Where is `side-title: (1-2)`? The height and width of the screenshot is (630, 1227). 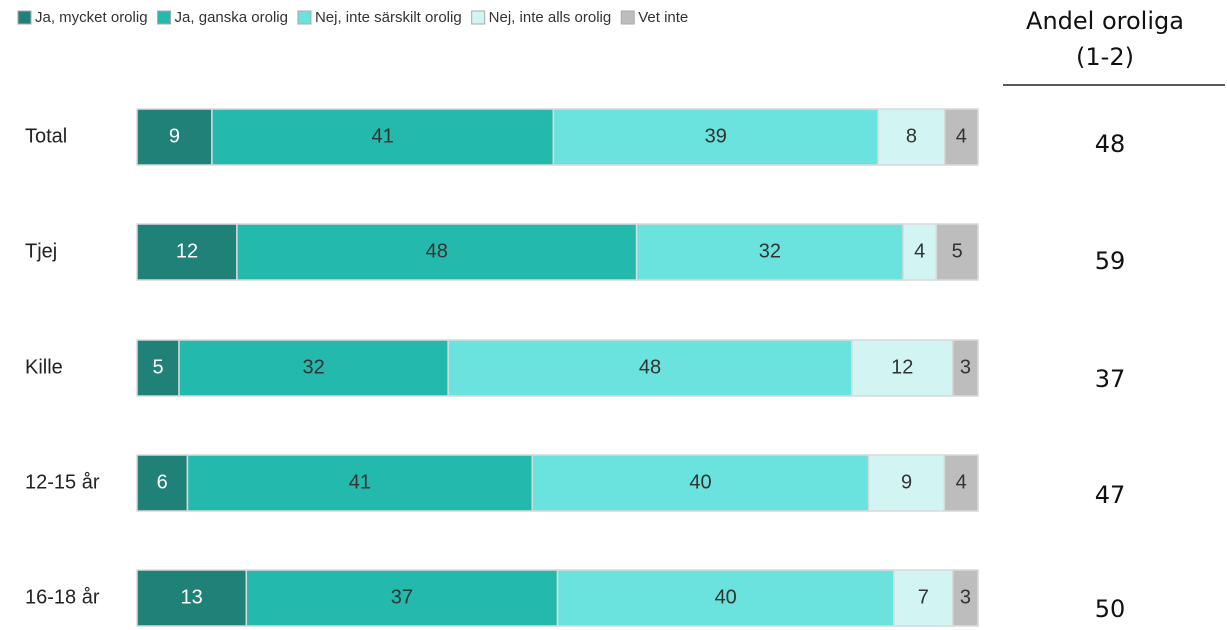
side-title: (1-2) is located at coordinates (1105, 57).